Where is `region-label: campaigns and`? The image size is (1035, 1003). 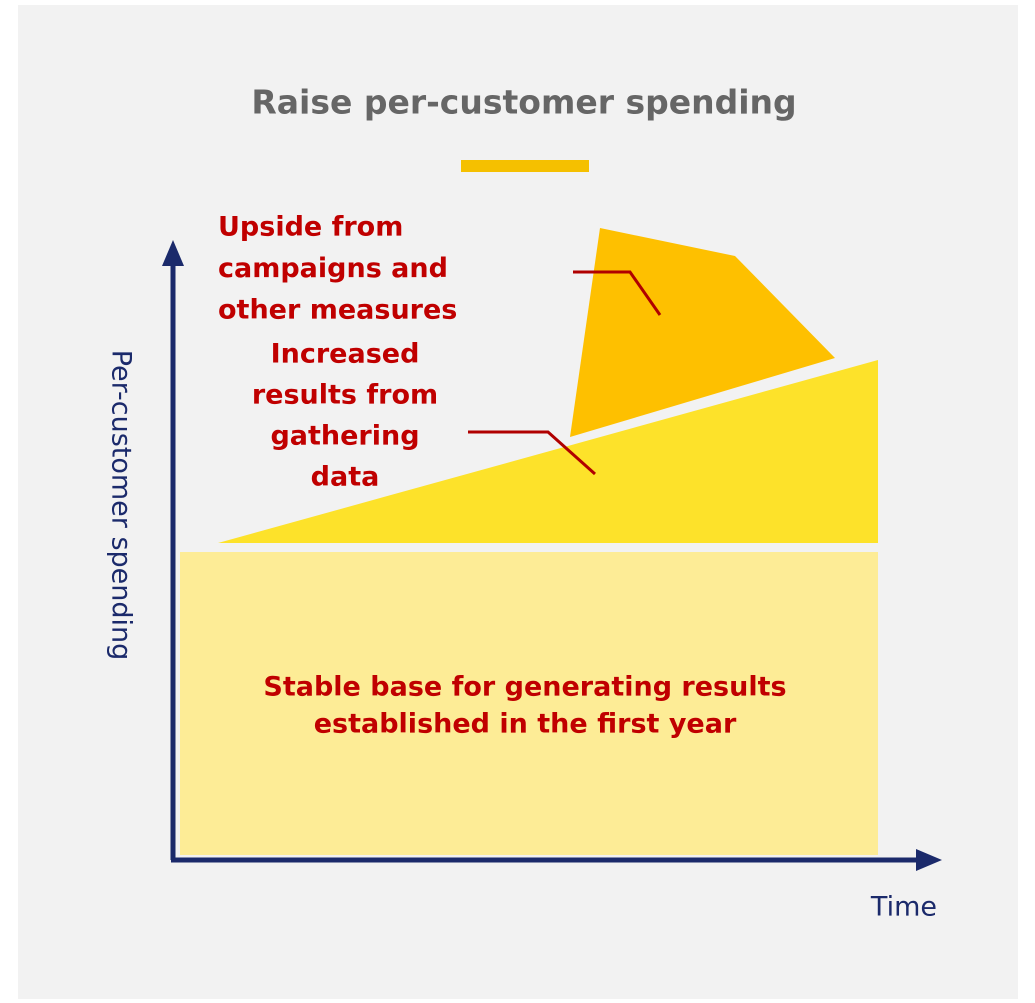 region-label: campaigns and is located at coordinates (333, 268).